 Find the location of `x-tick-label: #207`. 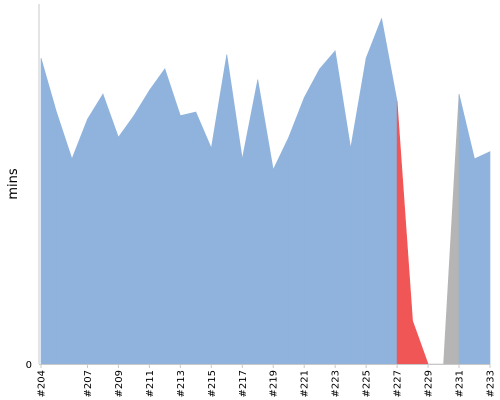

x-tick-label: #207 is located at coordinates (88, 383).